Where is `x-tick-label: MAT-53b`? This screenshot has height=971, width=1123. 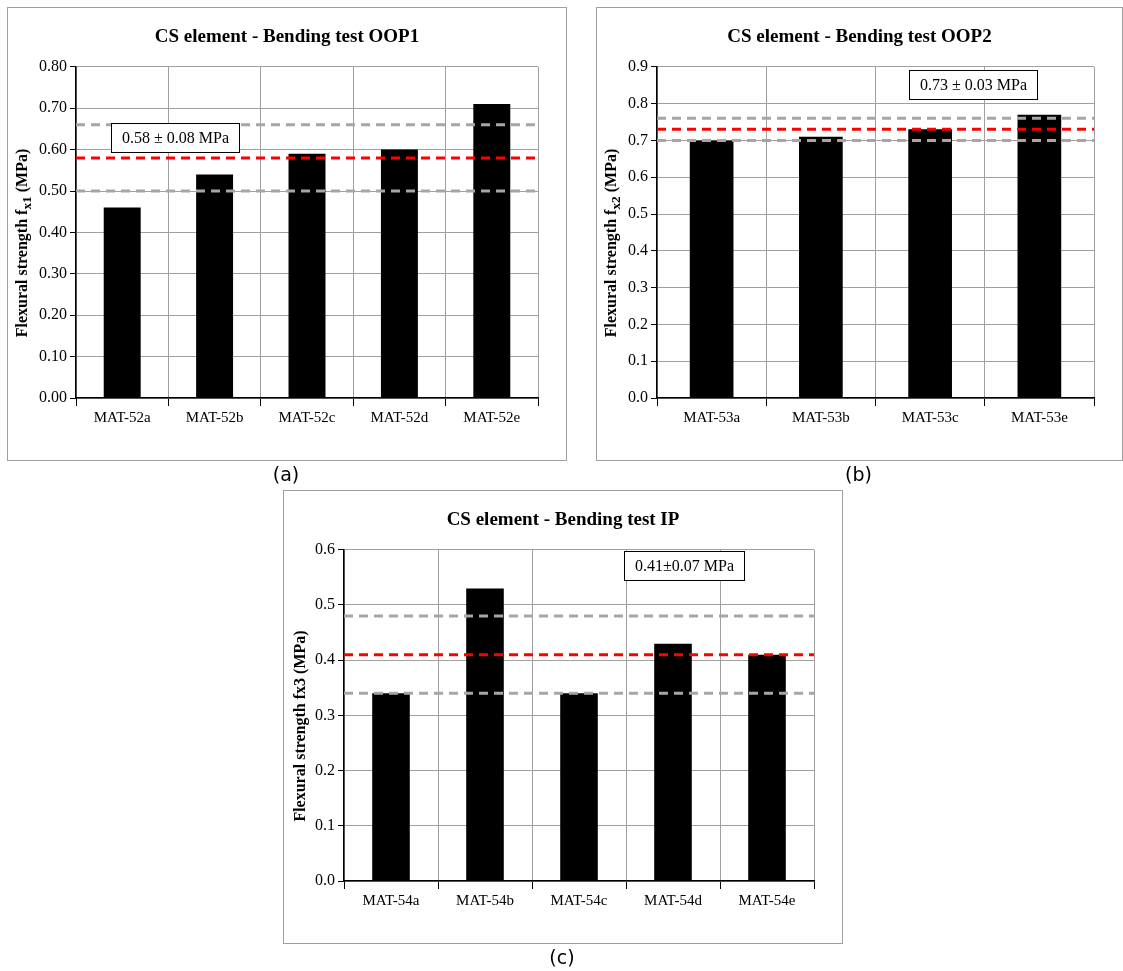 x-tick-label: MAT-53b is located at coordinates (820, 416).